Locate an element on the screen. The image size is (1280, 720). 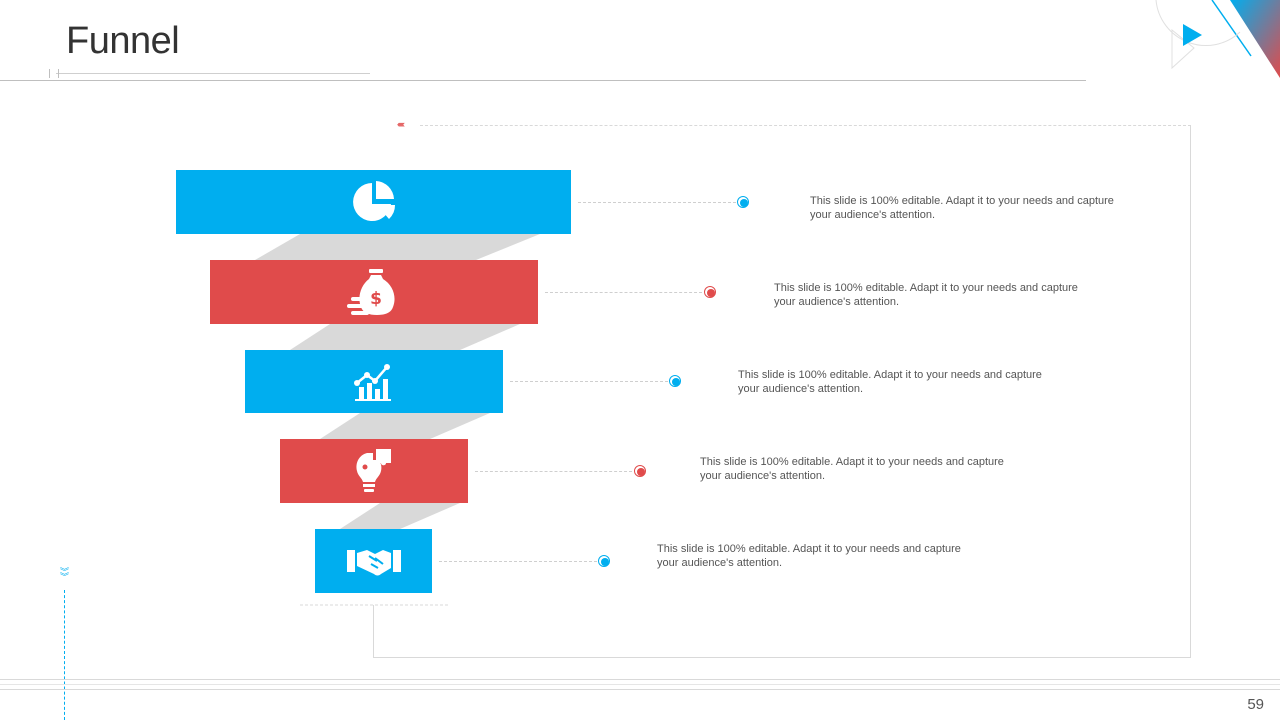
pie-chart-icon is located at coordinates (373, 201).